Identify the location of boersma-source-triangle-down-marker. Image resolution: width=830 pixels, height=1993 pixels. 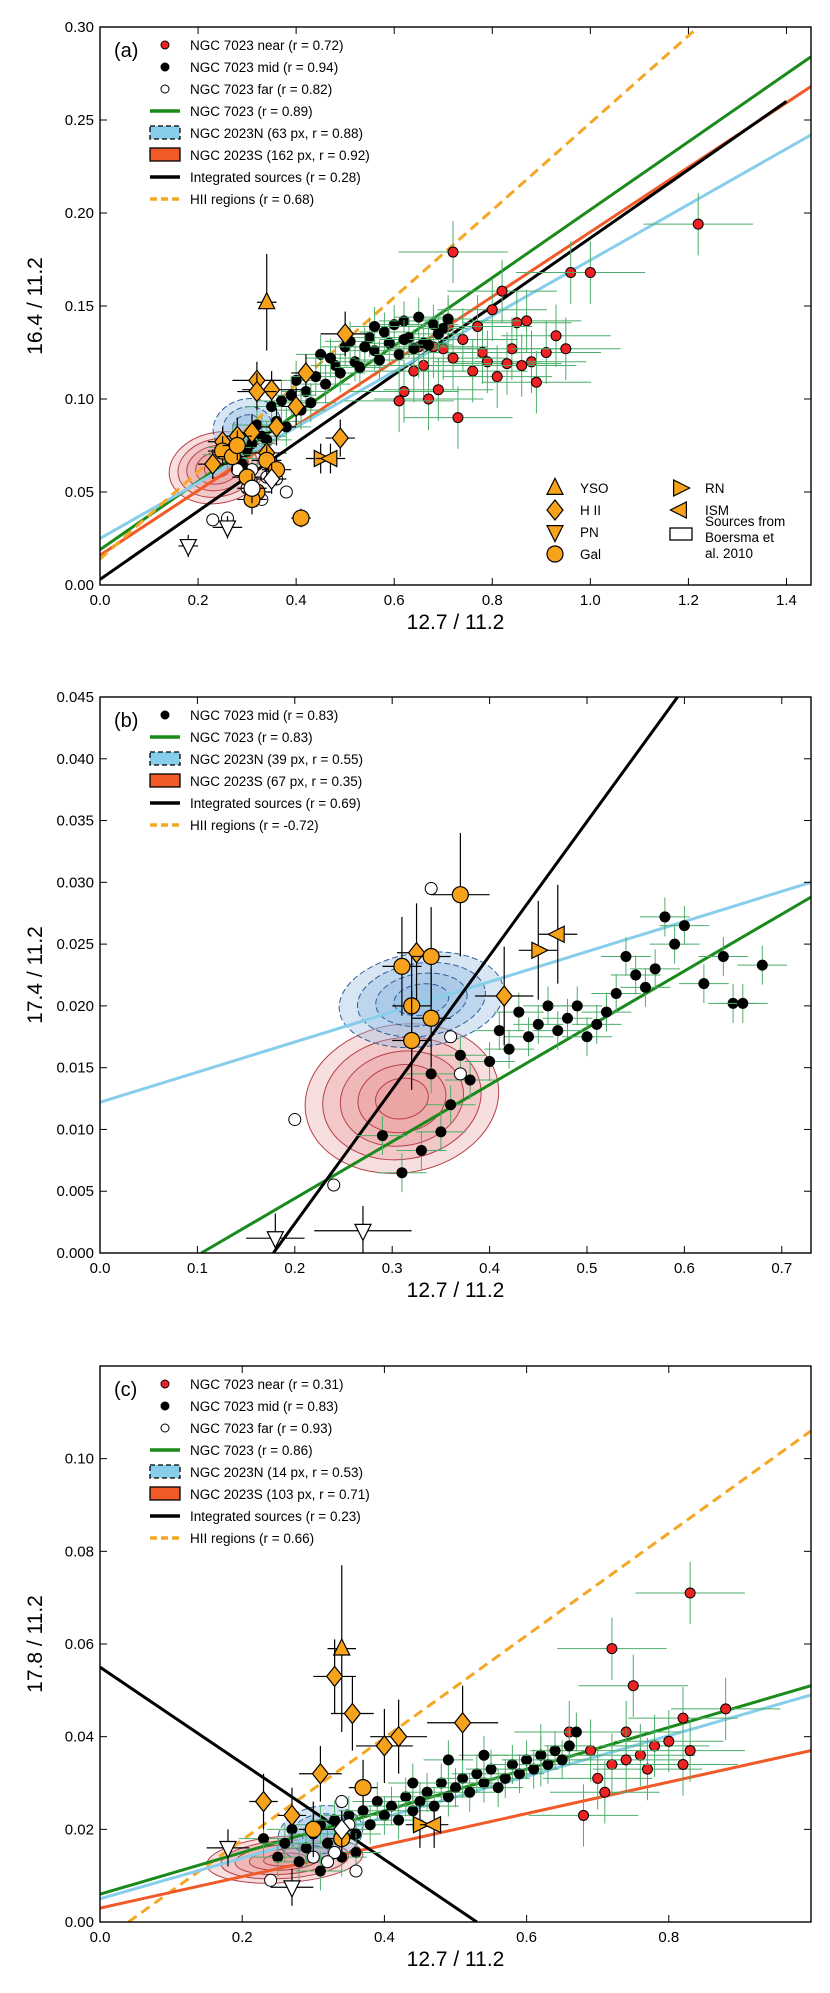
(188, 547).